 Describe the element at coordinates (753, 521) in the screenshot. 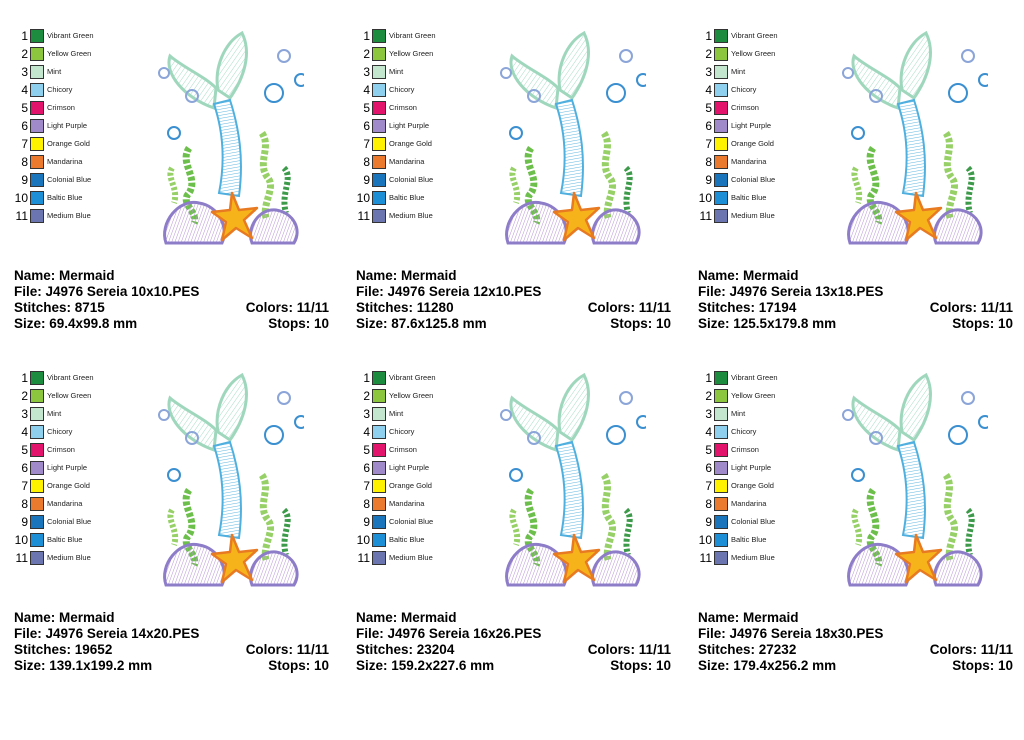

I see `thread-color-name: Colonial Blue` at that location.